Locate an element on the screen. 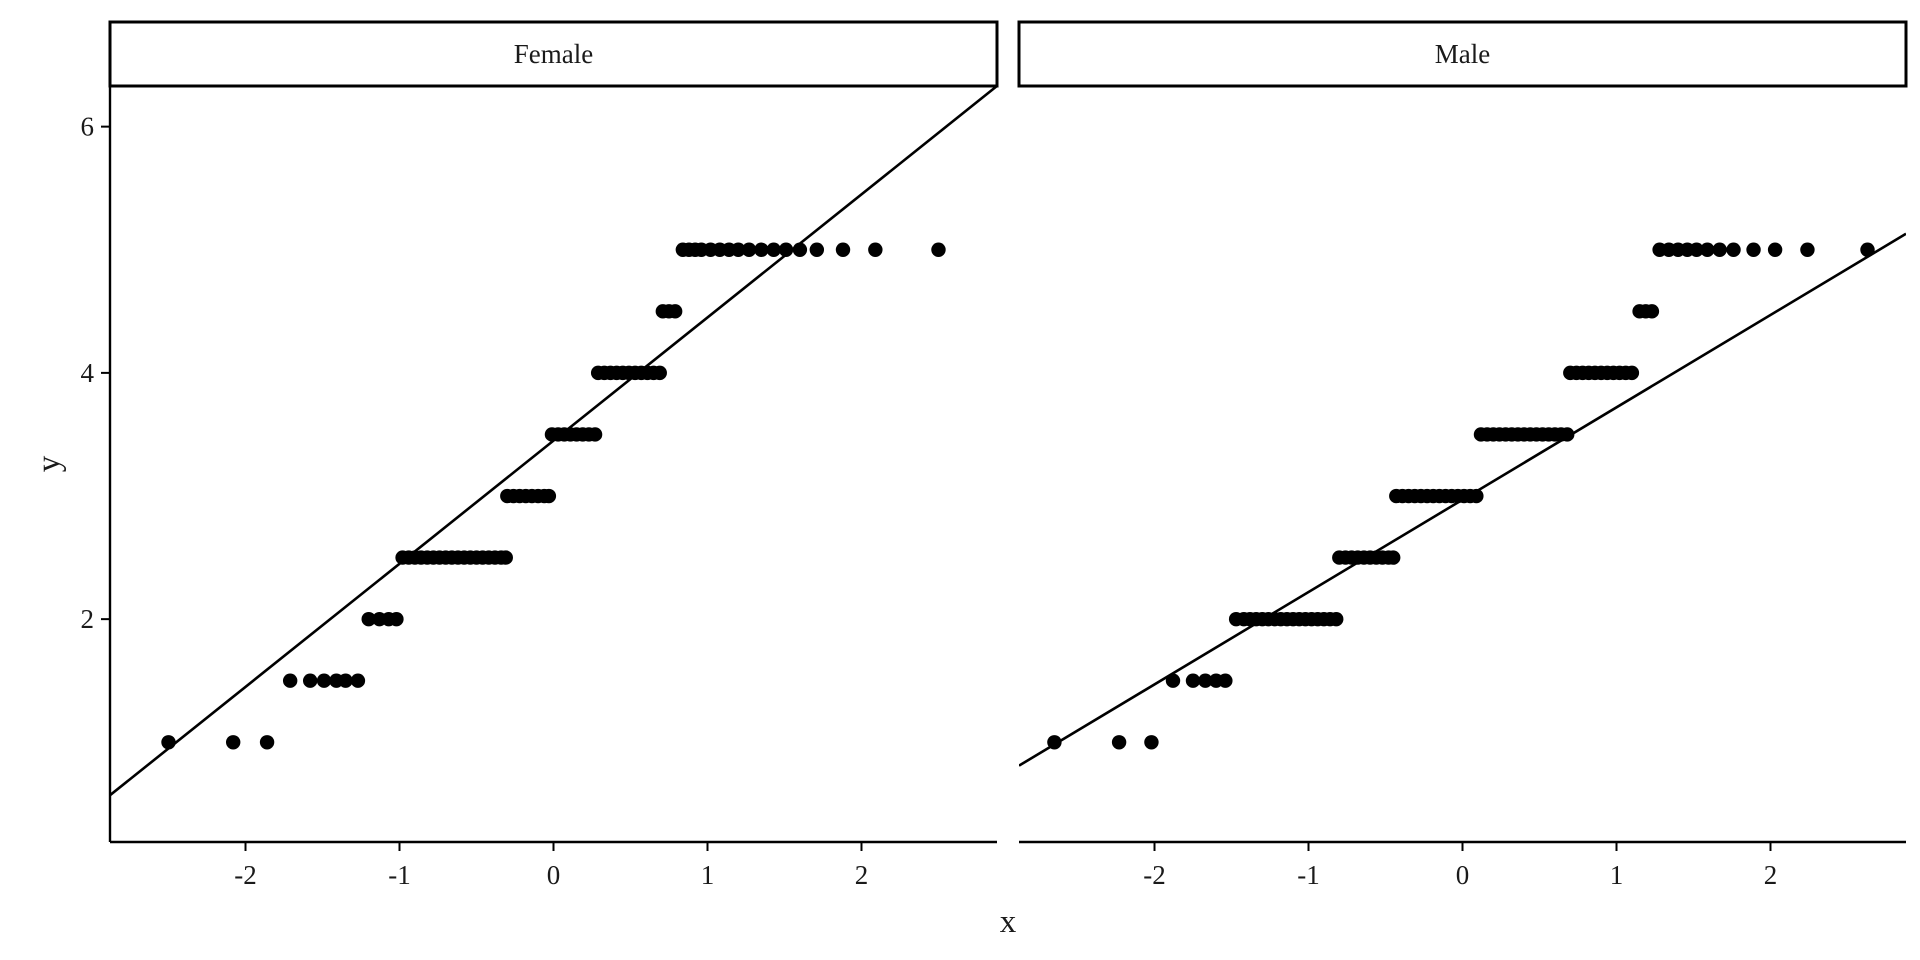  strip-label: Female is located at coordinates (553, 54).